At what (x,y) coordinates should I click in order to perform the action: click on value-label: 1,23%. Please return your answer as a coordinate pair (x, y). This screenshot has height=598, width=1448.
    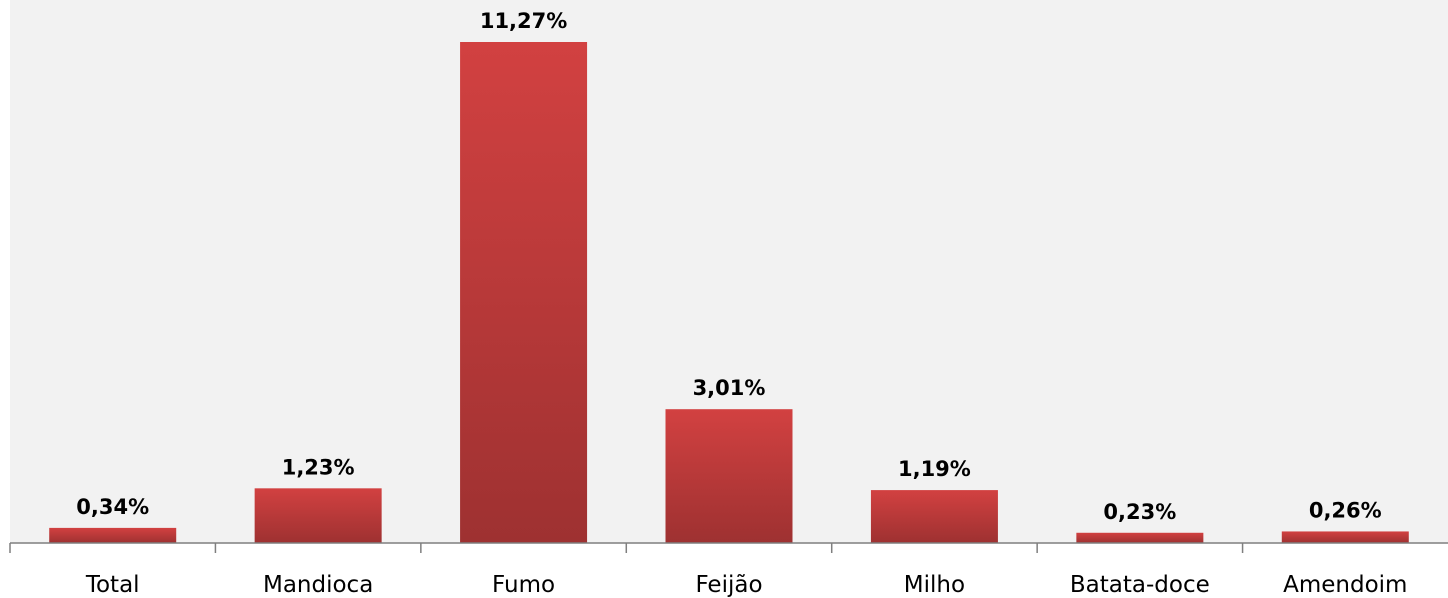
    Looking at the image, I should click on (318, 467).